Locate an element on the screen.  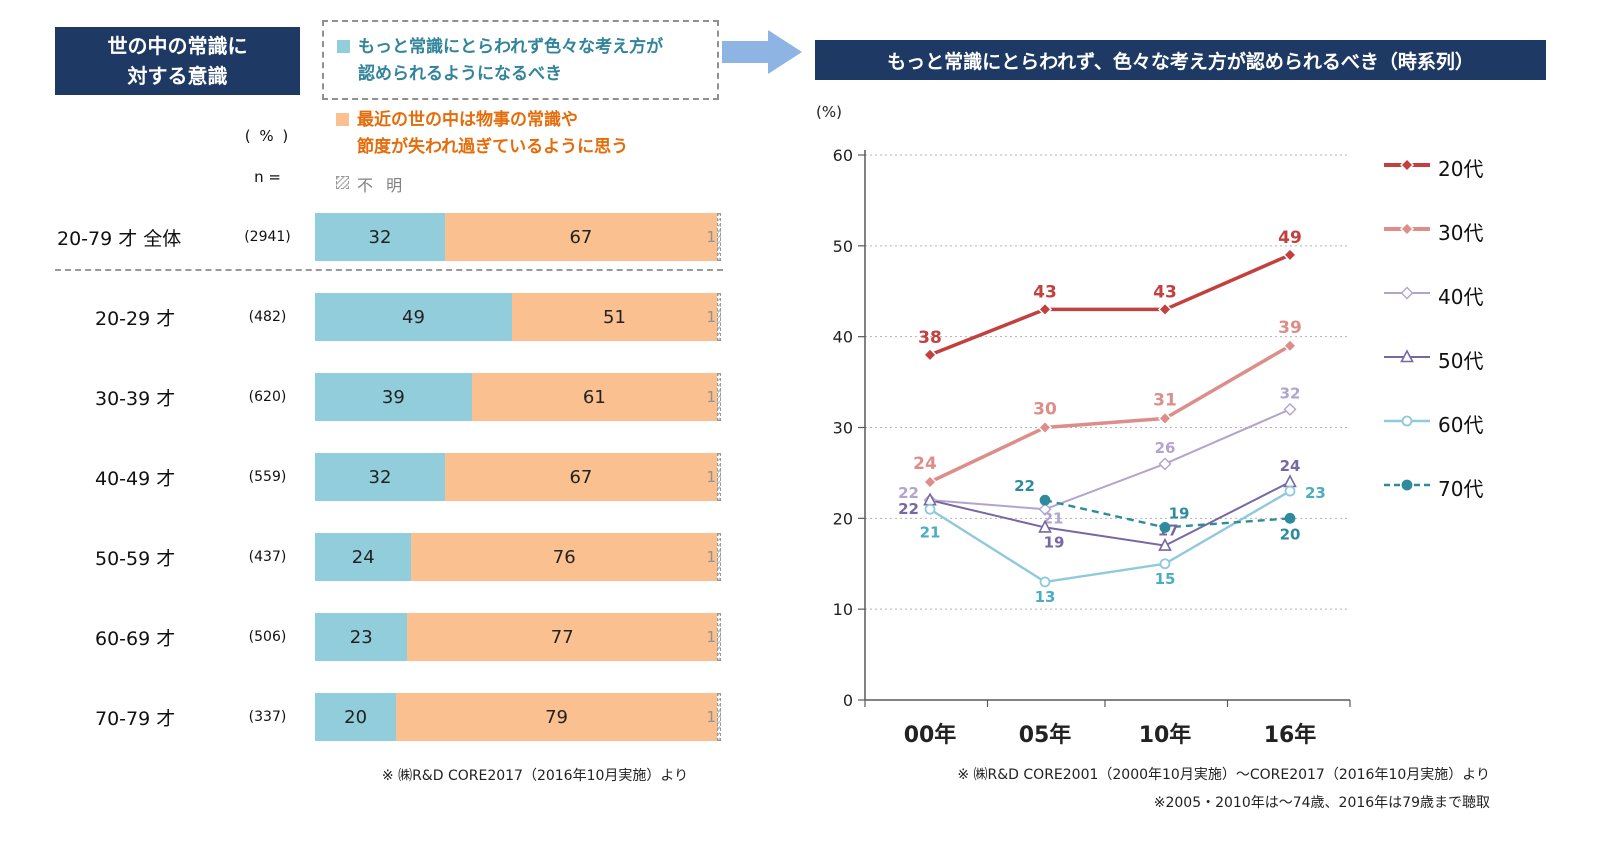
svg-text: 10年 is located at coordinates (1165, 735).